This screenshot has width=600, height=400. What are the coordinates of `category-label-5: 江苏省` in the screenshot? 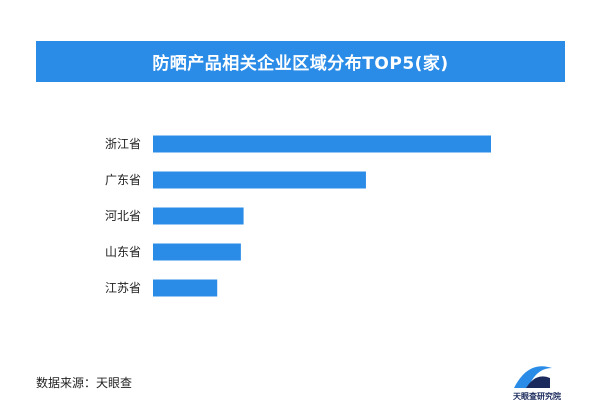 It's located at (123, 288).